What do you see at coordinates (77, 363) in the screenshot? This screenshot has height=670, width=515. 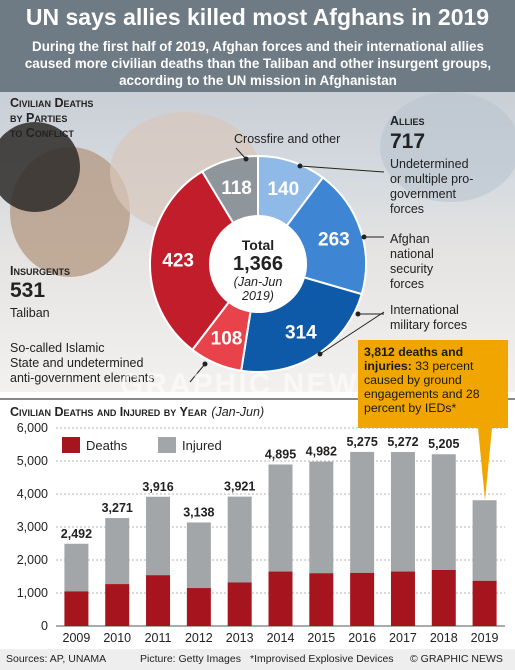 I see `label-is-line2: State and undetermined` at bounding box center [77, 363].